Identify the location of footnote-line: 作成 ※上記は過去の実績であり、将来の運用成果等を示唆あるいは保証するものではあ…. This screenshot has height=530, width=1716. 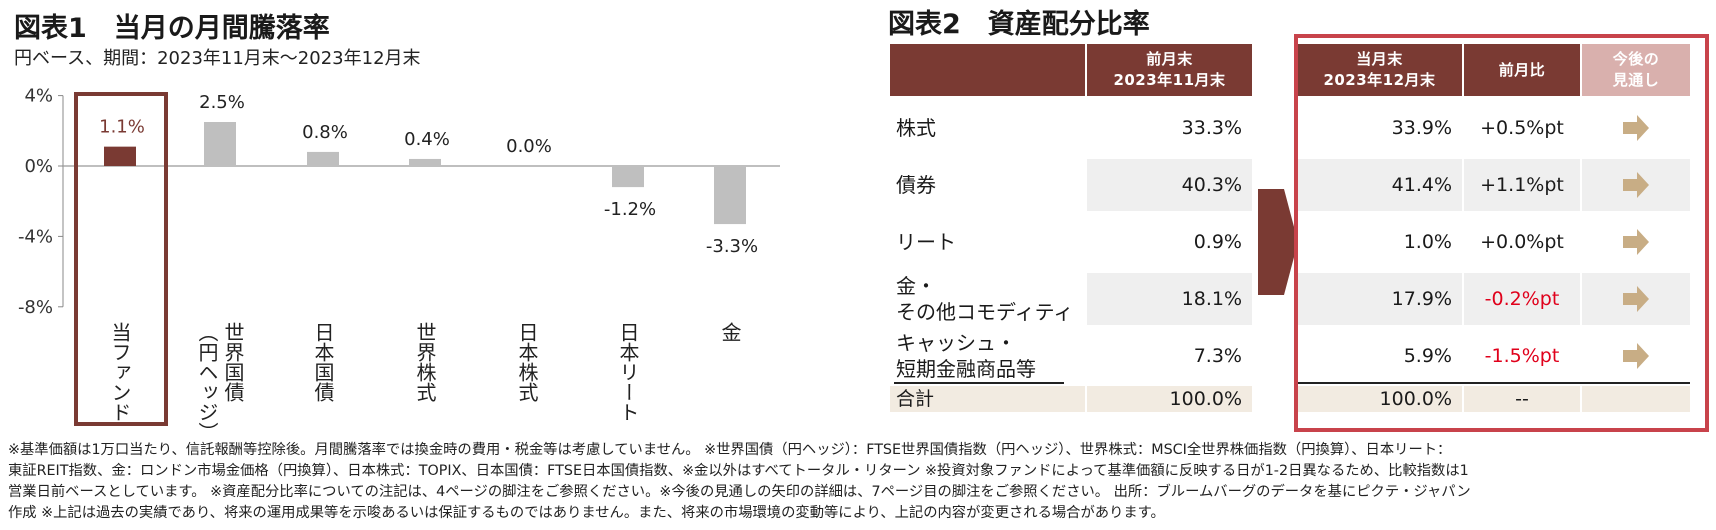
(586, 513).